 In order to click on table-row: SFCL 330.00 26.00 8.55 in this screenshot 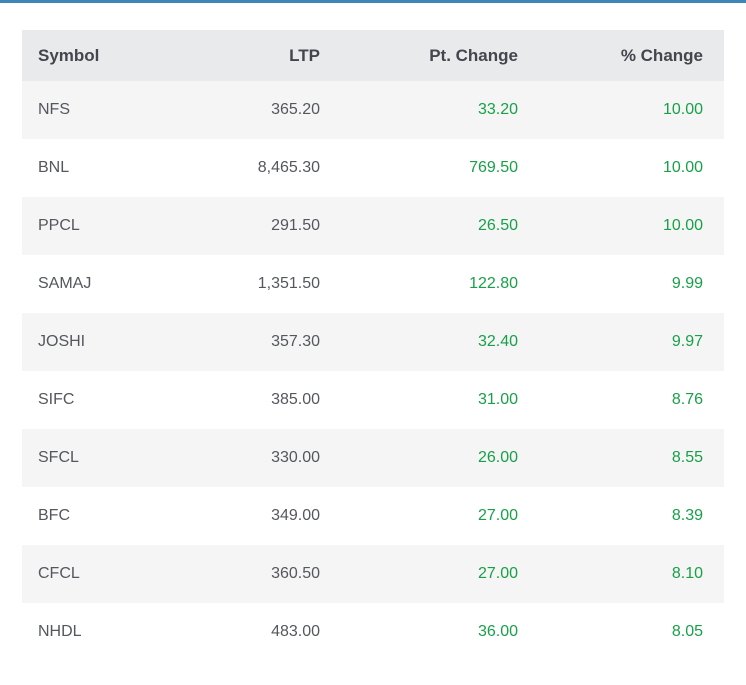, I will do `click(373, 458)`.